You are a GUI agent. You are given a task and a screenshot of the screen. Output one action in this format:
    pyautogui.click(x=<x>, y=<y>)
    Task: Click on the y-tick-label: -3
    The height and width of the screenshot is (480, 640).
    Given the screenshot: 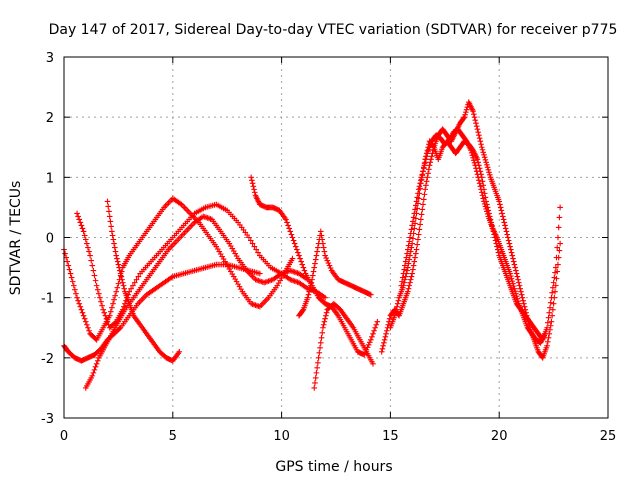 What is the action you would take?
    pyautogui.click(x=47, y=419)
    